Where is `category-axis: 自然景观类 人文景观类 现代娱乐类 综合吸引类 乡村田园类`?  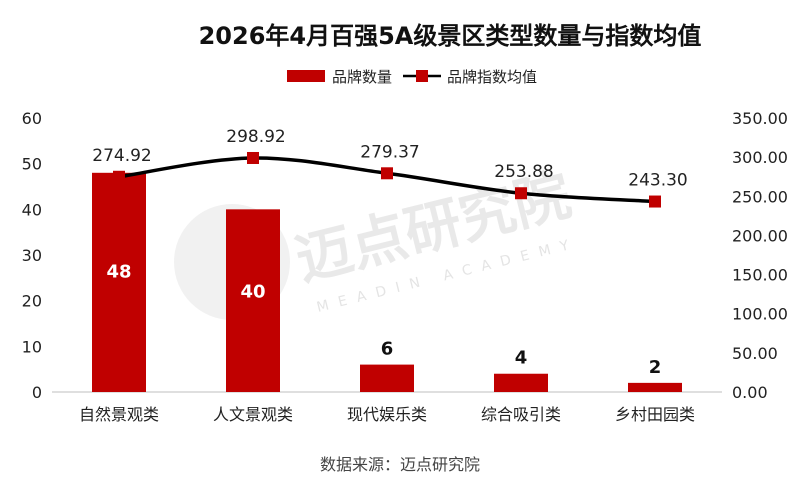 category-axis: 自然景观类 人文景观类 现代娱乐类 综合吸引类 乡村田园类 is located at coordinates (387, 414).